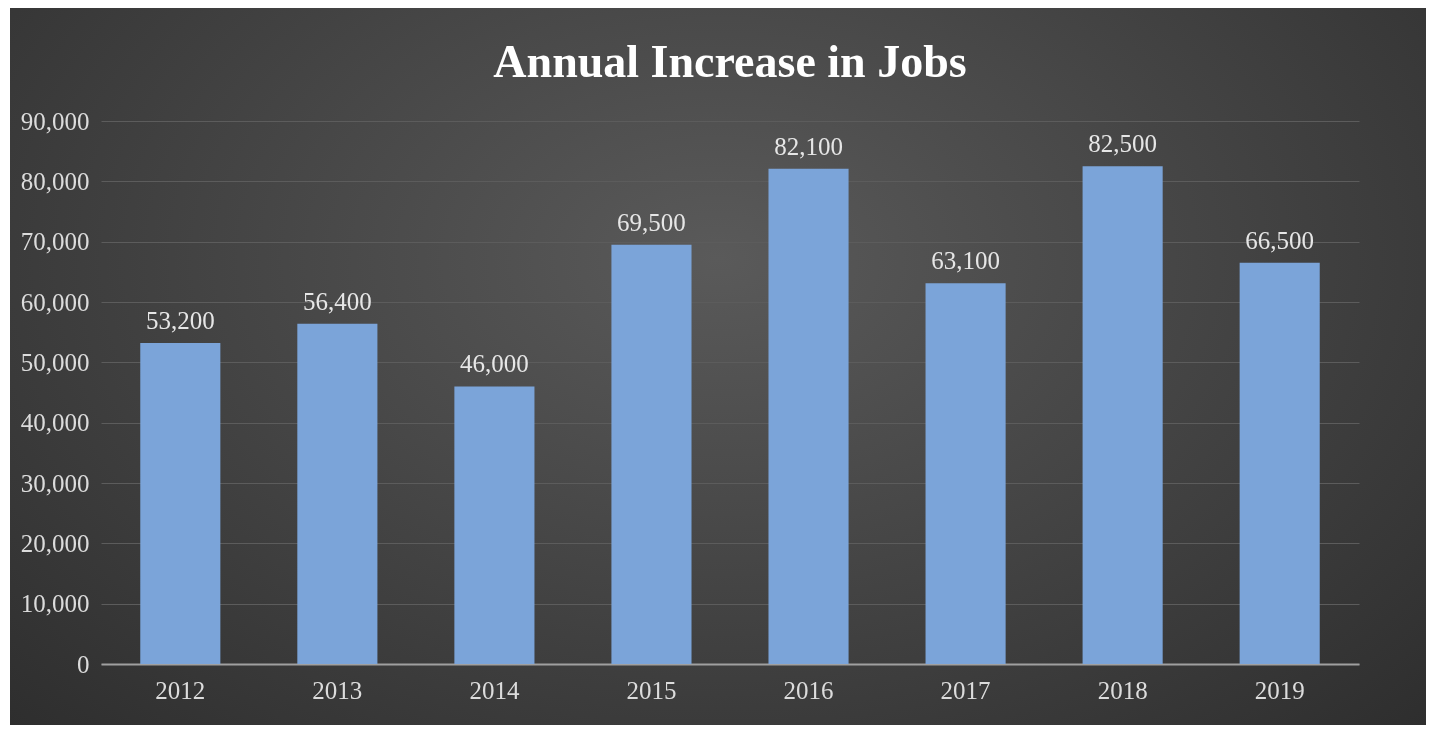 This screenshot has width=1436, height=738. What do you see at coordinates (494, 690) in the screenshot?
I see `x-tick-label: 2014` at bounding box center [494, 690].